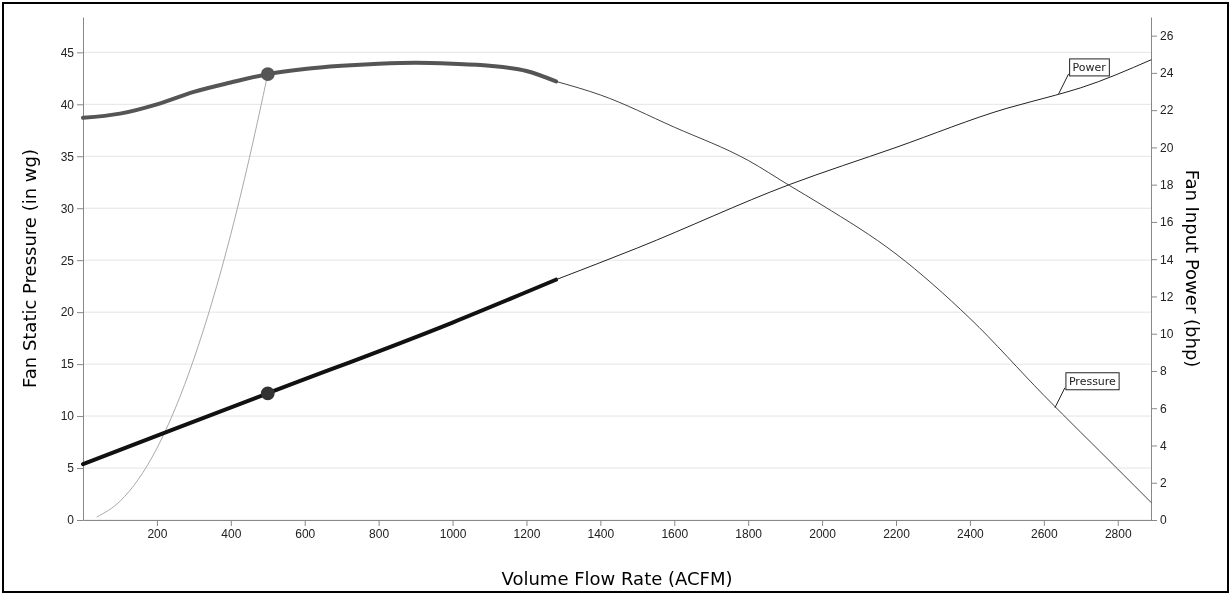 This screenshot has width=1231, height=595. Describe the element at coordinates (1167, 147) in the screenshot. I see `y2-tick-label: 20` at that location.